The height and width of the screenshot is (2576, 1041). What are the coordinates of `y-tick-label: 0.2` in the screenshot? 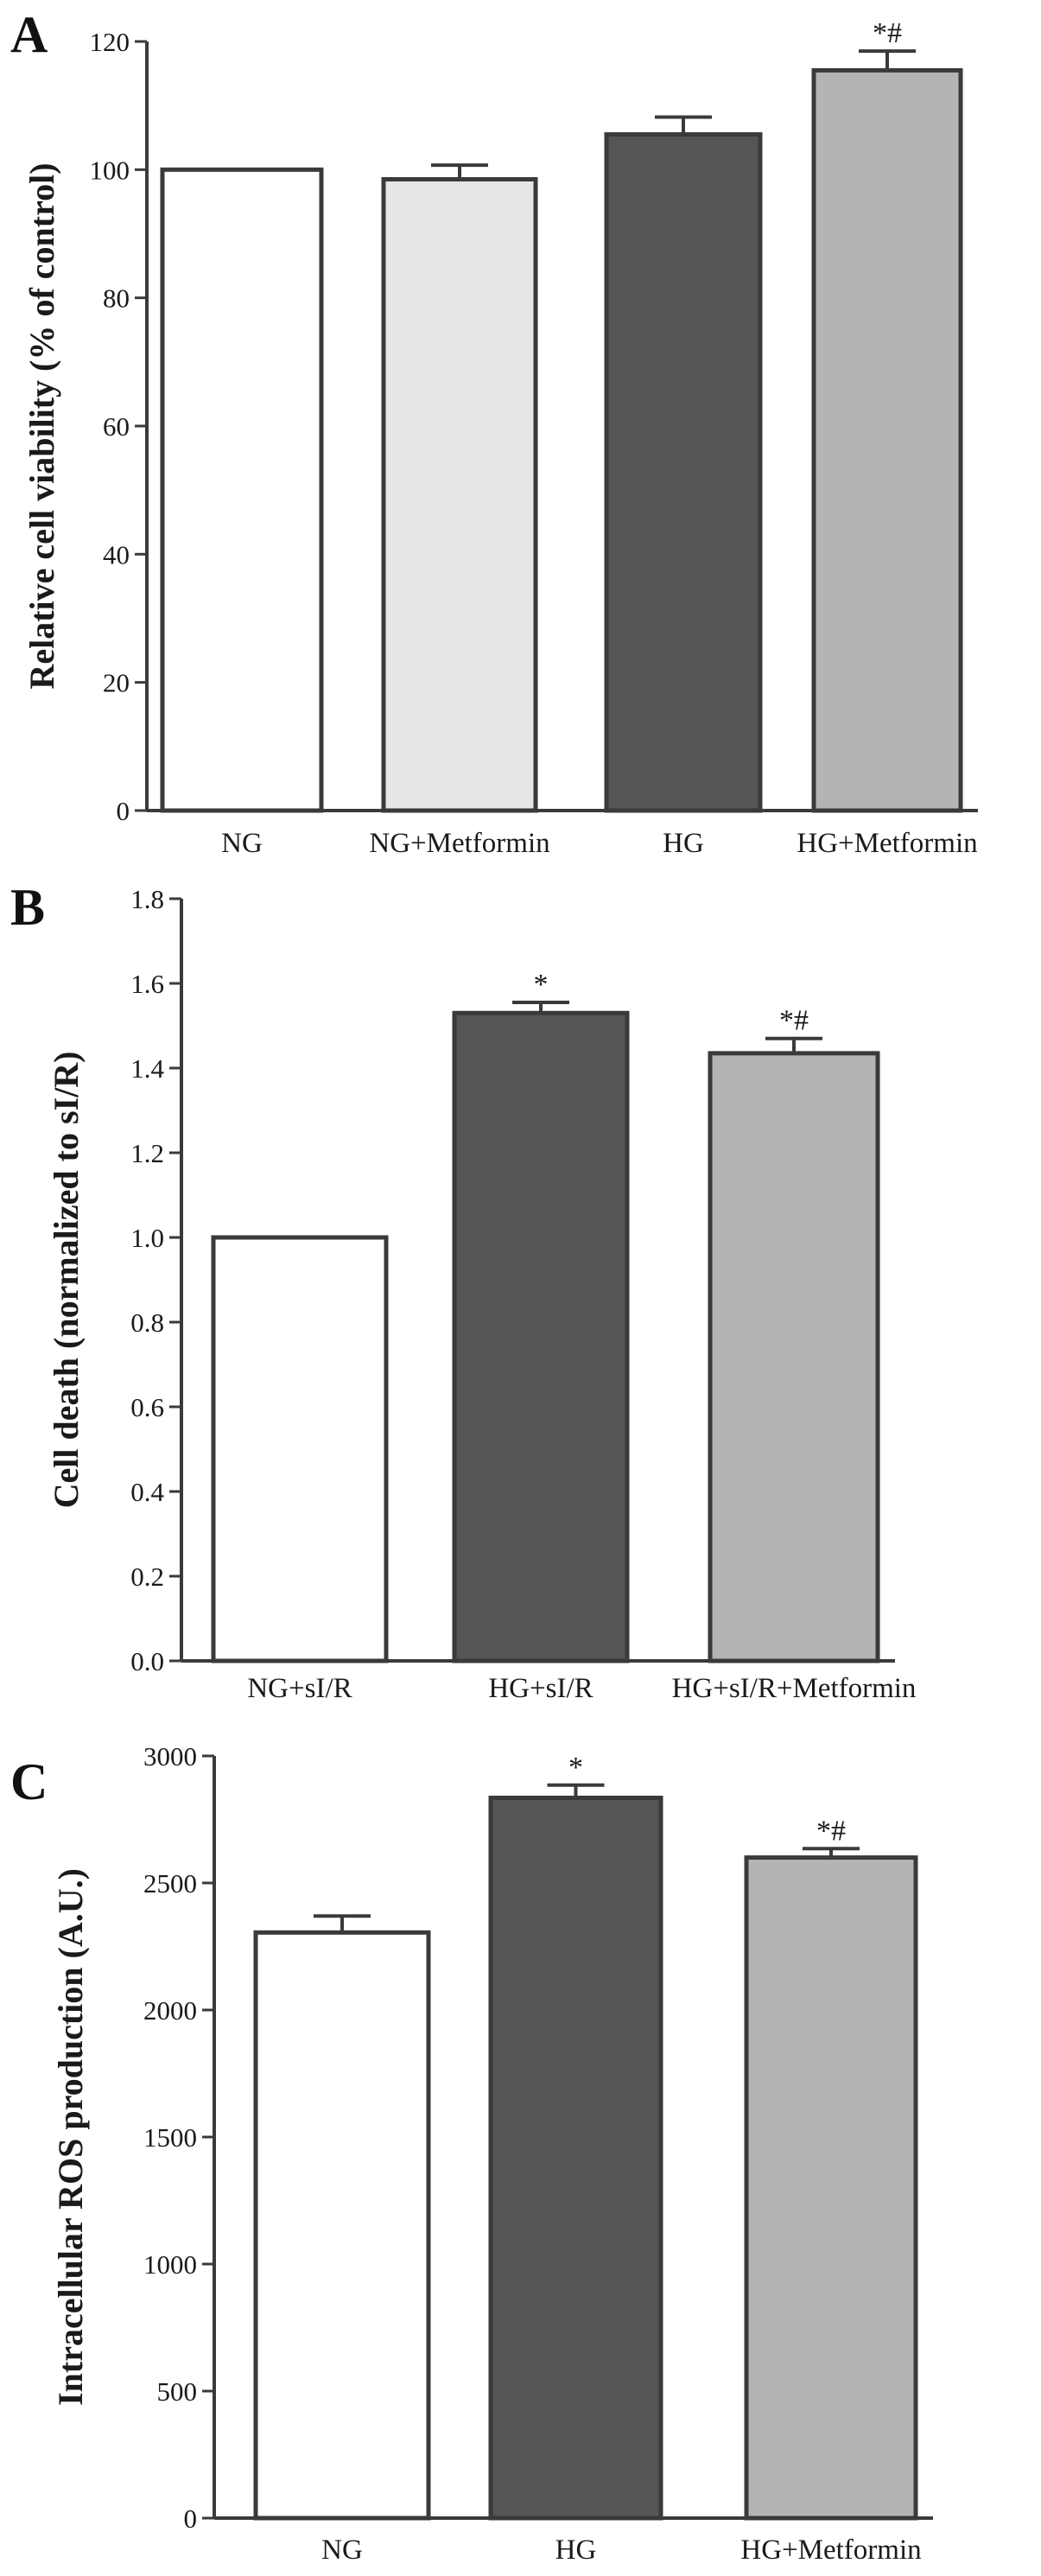 It's located at (147, 1577).